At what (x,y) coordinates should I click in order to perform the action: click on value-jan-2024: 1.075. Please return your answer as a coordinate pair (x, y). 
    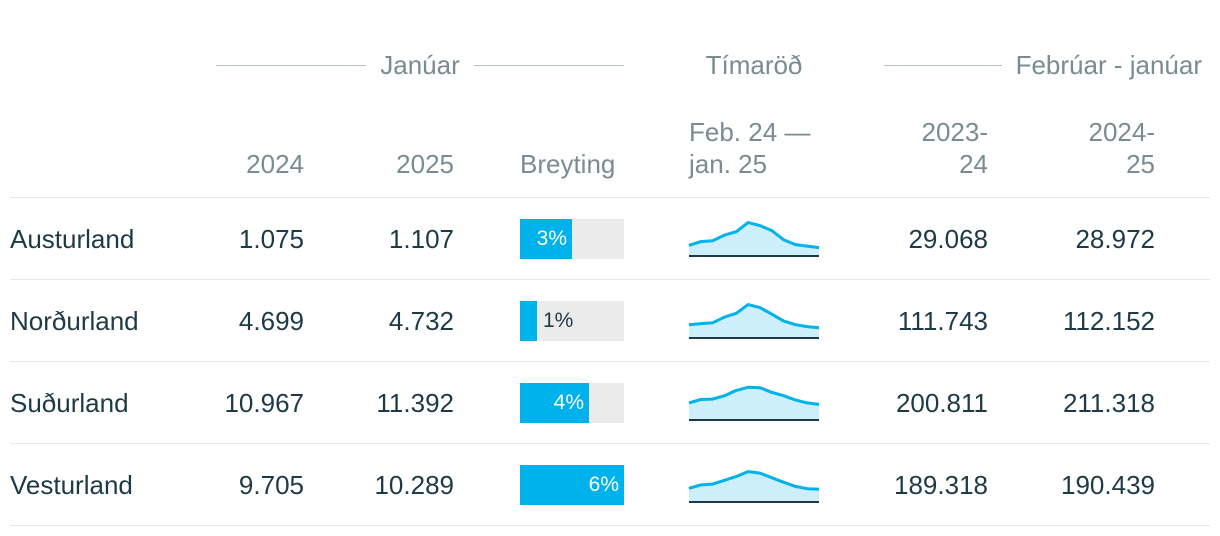
    Looking at the image, I should click on (271, 239).